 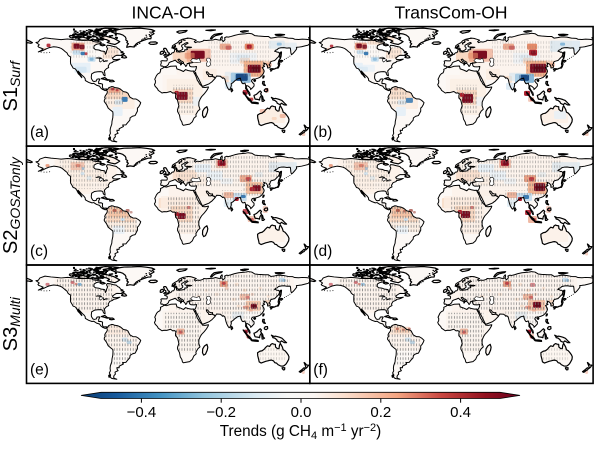 What do you see at coordinates (142, 412) in the screenshot?
I see `svg-text: −0.4` at bounding box center [142, 412].